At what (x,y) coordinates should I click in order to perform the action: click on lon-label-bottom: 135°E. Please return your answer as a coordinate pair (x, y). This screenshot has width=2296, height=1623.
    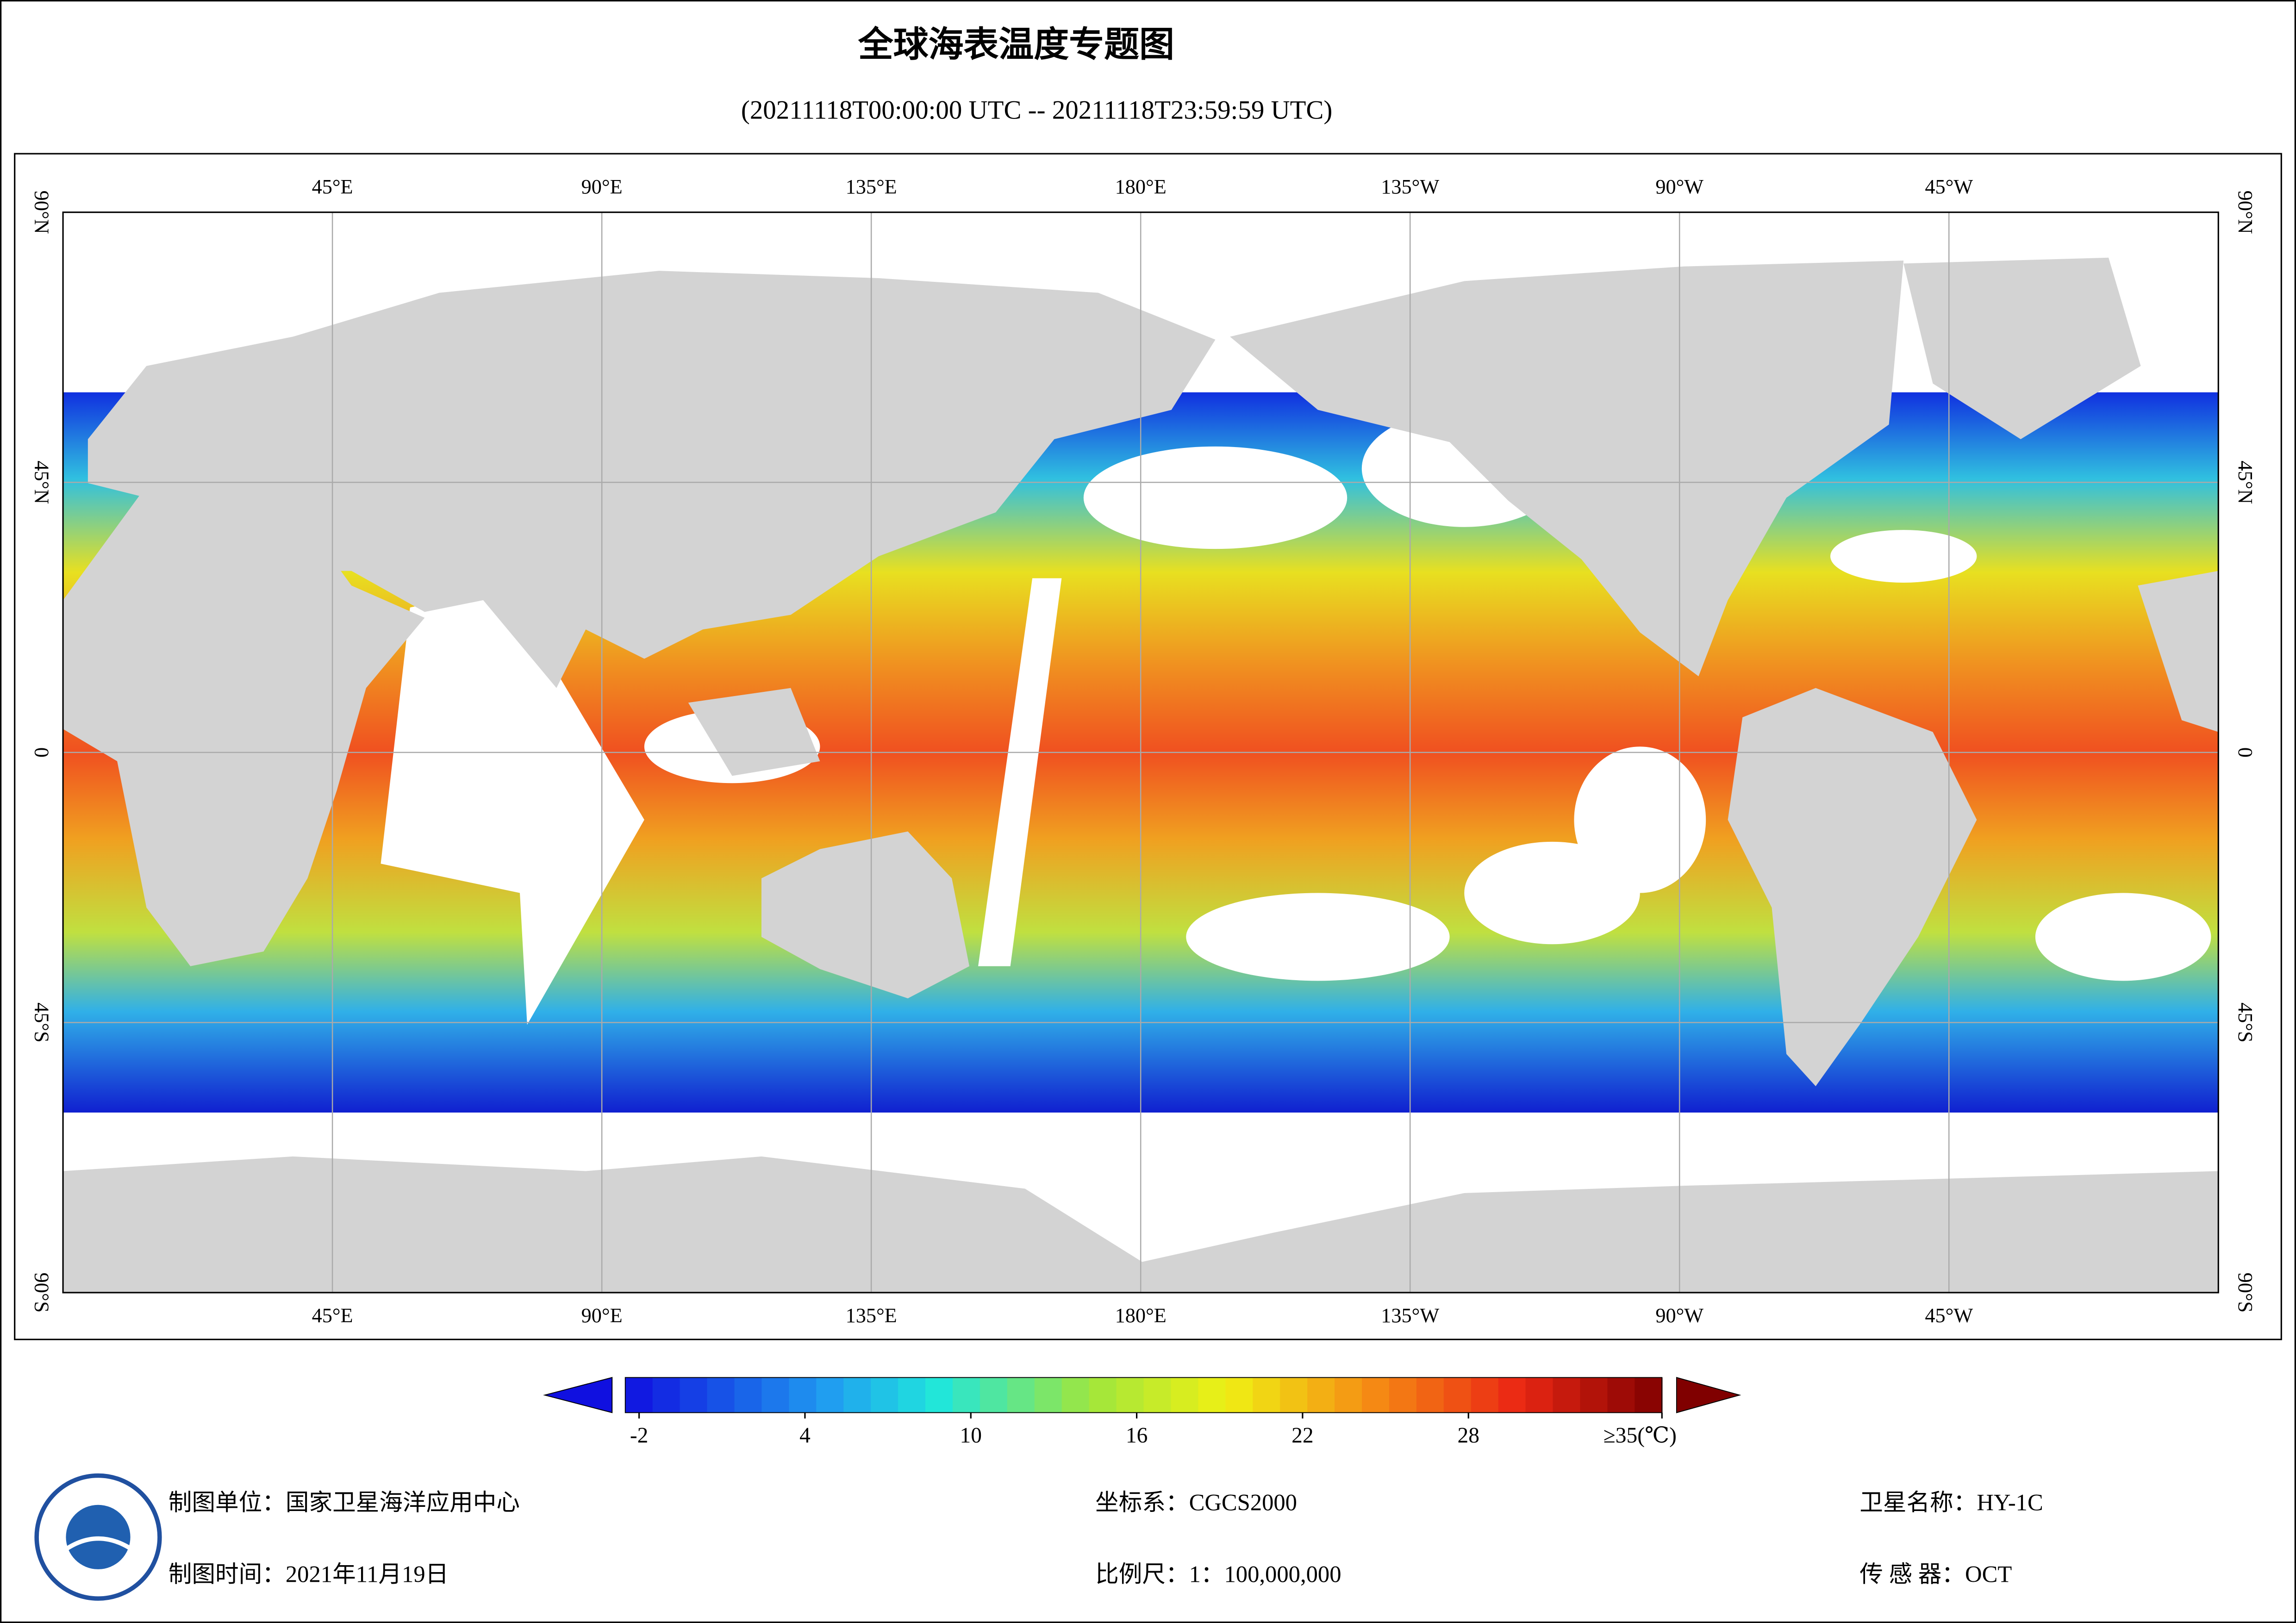
    Looking at the image, I should click on (871, 1315).